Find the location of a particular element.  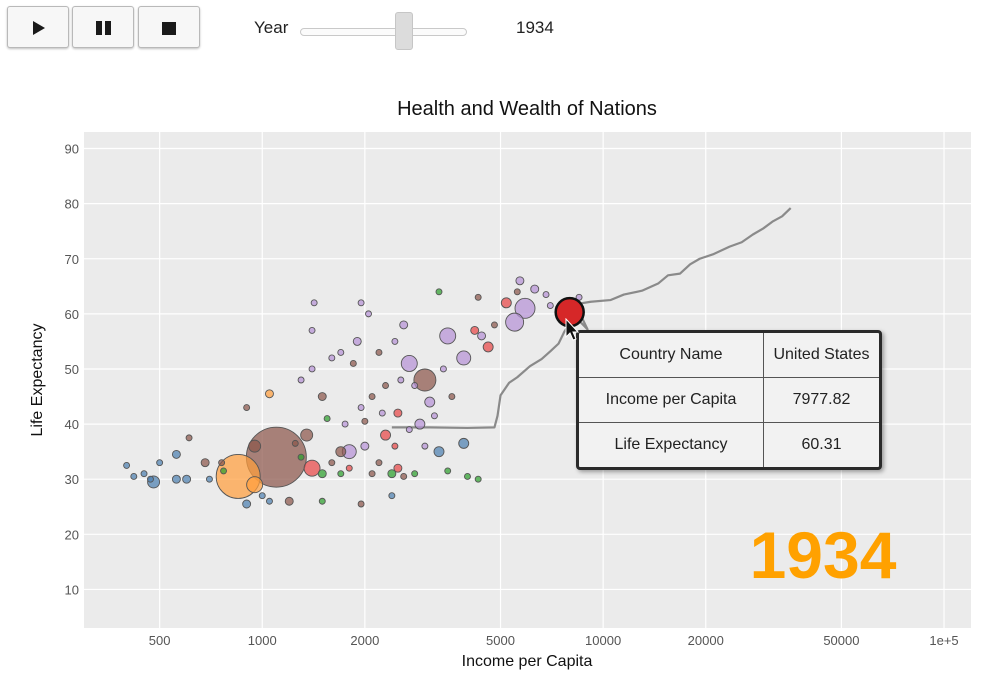

y-tick-label: 30 is located at coordinates (72, 479).